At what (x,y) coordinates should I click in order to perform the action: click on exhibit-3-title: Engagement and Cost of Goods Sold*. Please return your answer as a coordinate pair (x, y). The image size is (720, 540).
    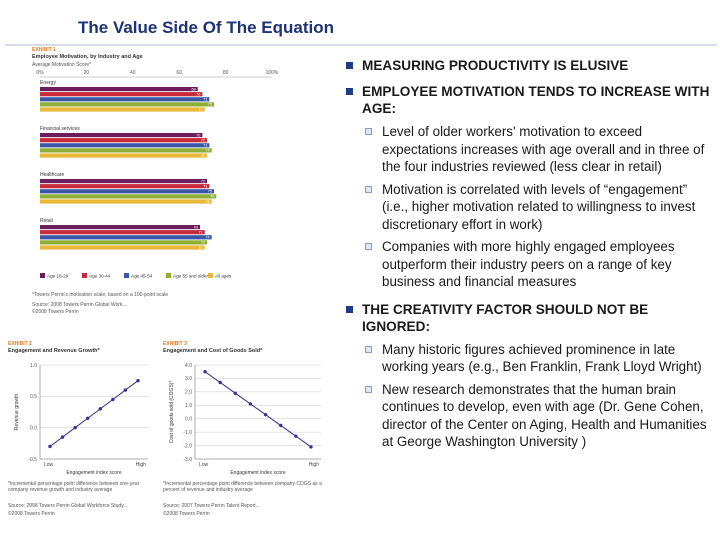
    Looking at the image, I should click on (213, 351).